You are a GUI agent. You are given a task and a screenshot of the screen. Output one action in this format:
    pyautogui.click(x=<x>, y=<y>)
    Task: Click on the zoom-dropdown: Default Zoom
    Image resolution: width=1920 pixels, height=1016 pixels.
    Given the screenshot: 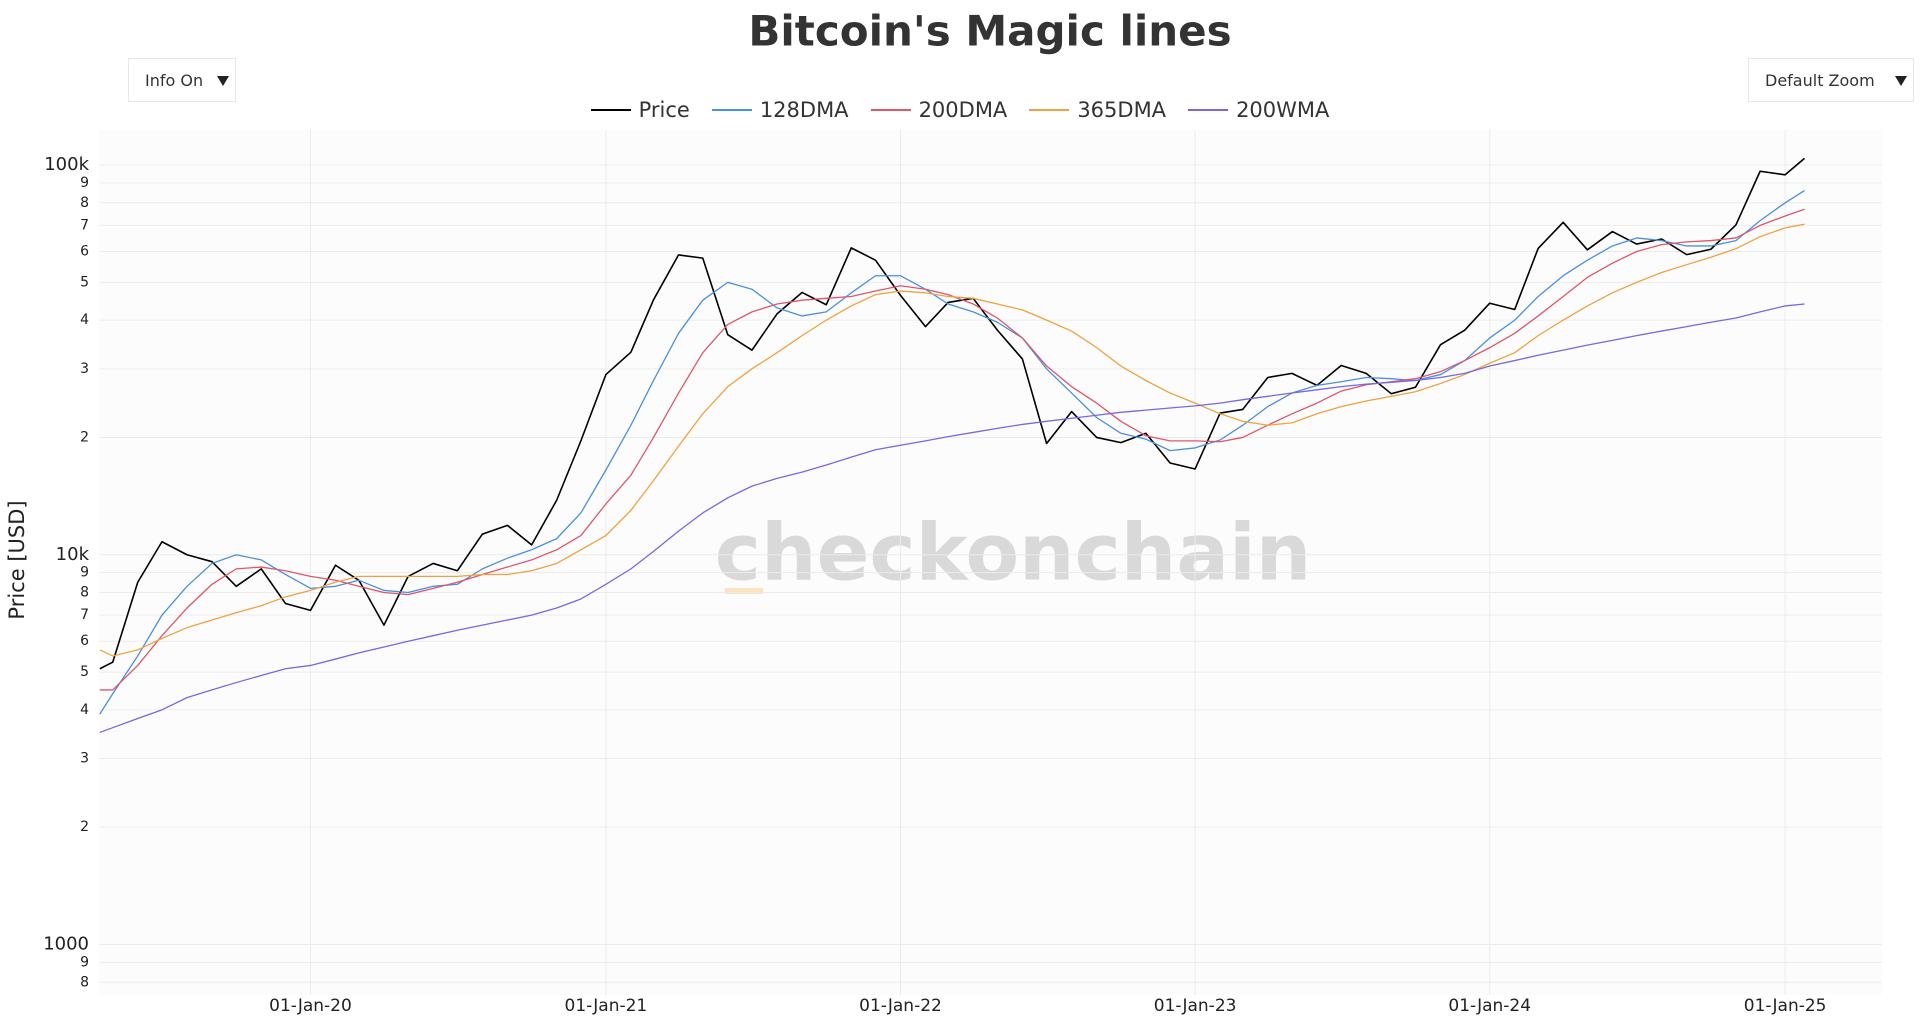 What is the action you would take?
    pyautogui.click(x=1831, y=80)
    